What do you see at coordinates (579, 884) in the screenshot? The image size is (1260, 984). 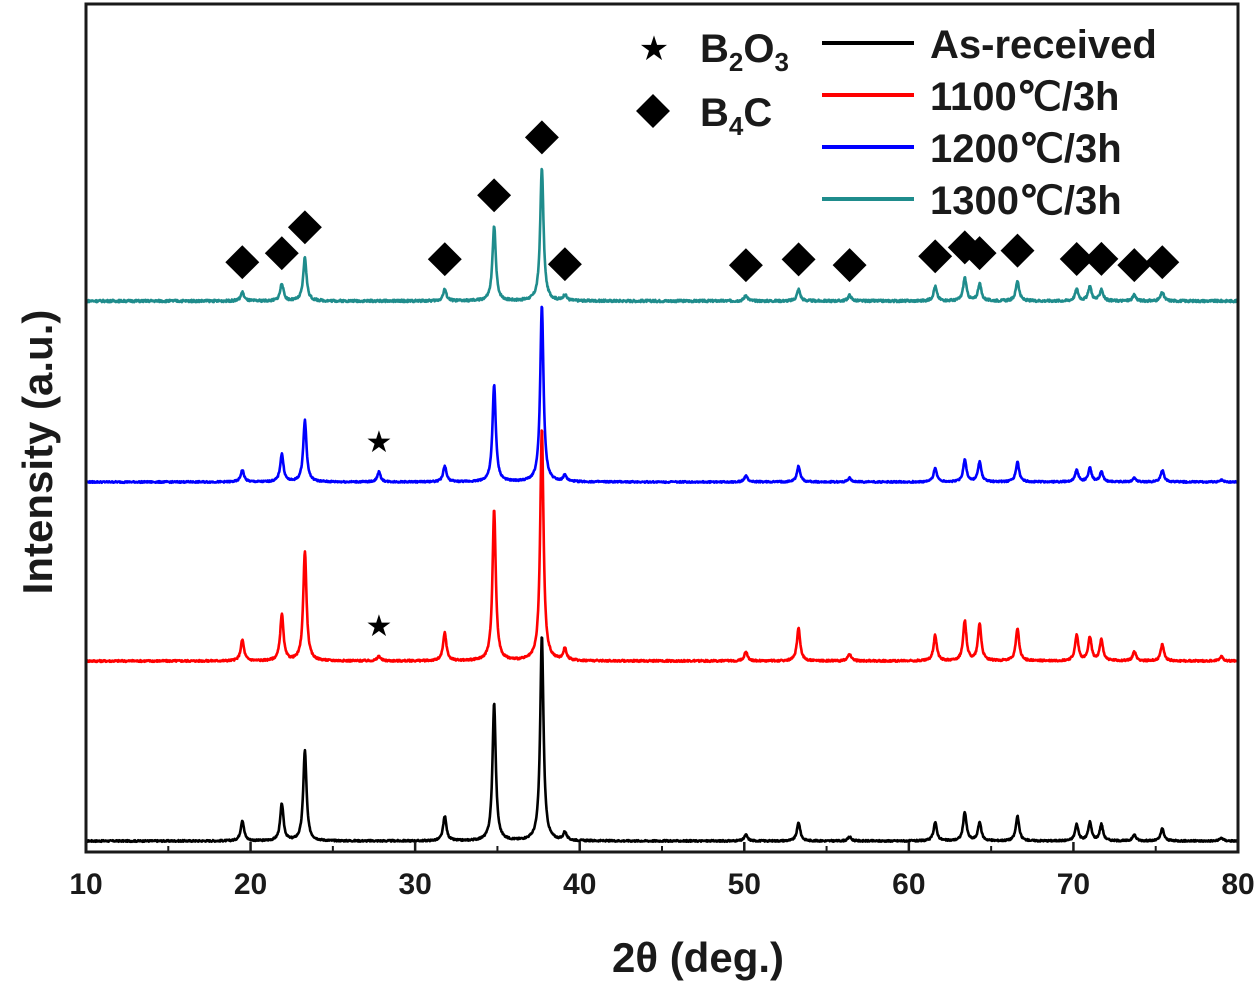 I see `x-tick-label: 40` at bounding box center [579, 884].